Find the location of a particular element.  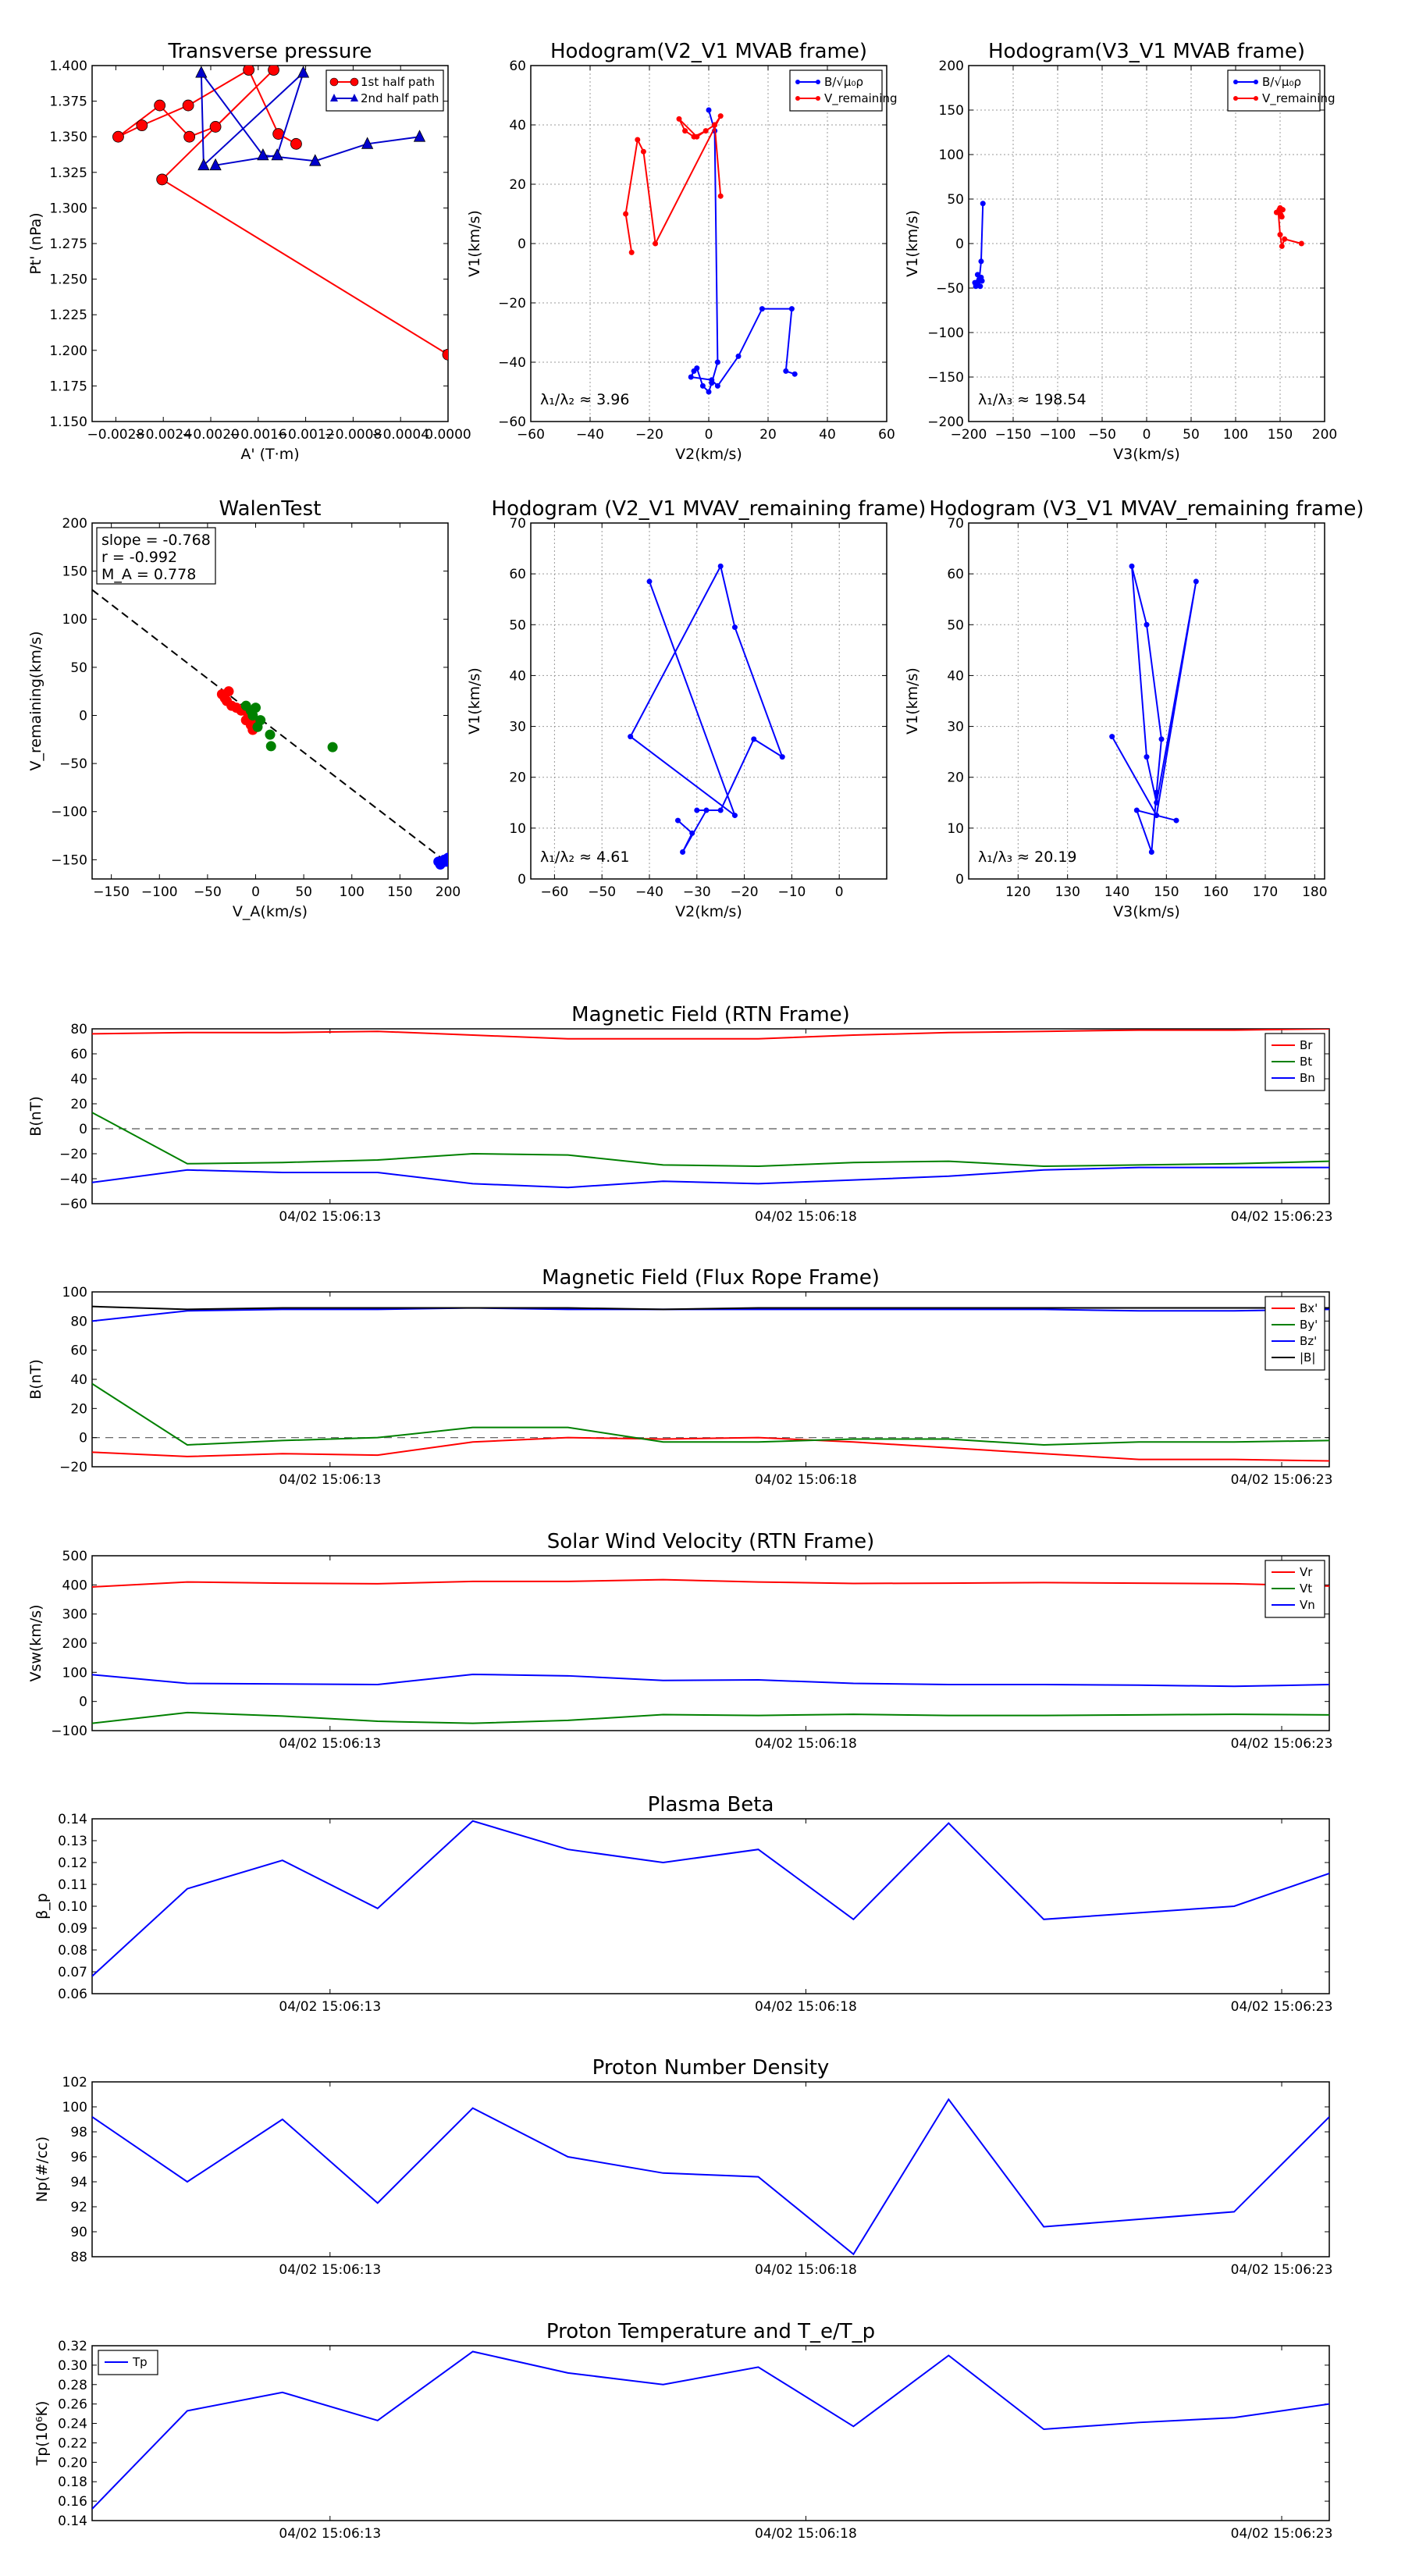

legend-label: Vr is located at coordinates (1306, 1572).